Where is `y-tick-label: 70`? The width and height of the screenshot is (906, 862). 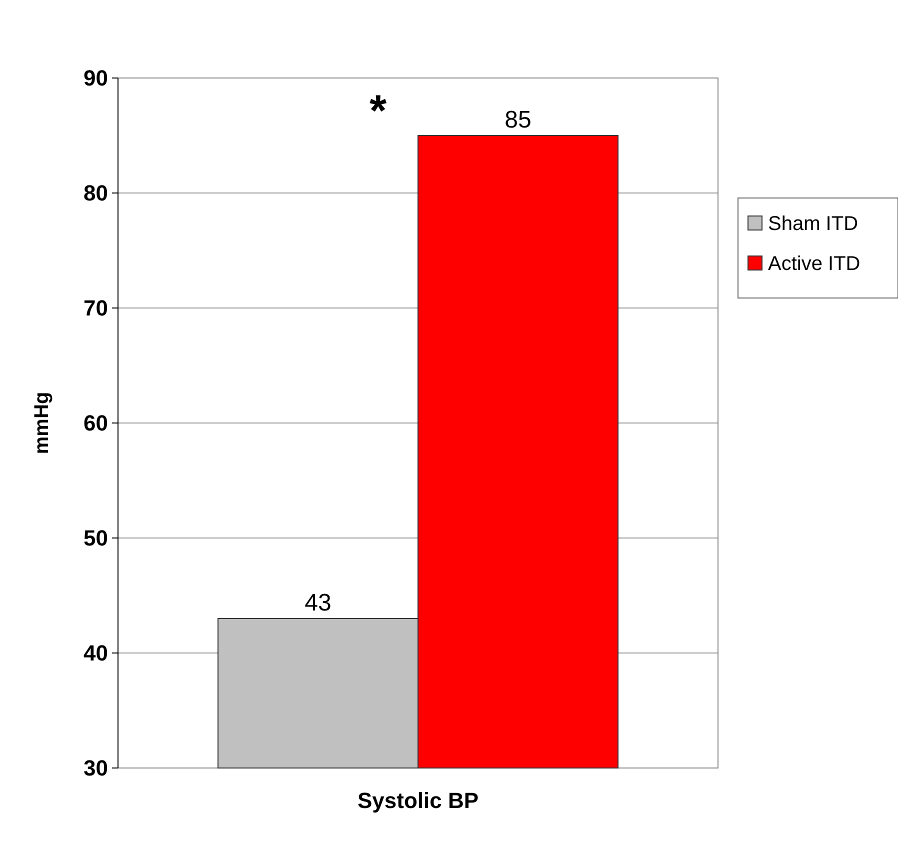
y-tick-label: 70 is located at coordinates (96, 308).